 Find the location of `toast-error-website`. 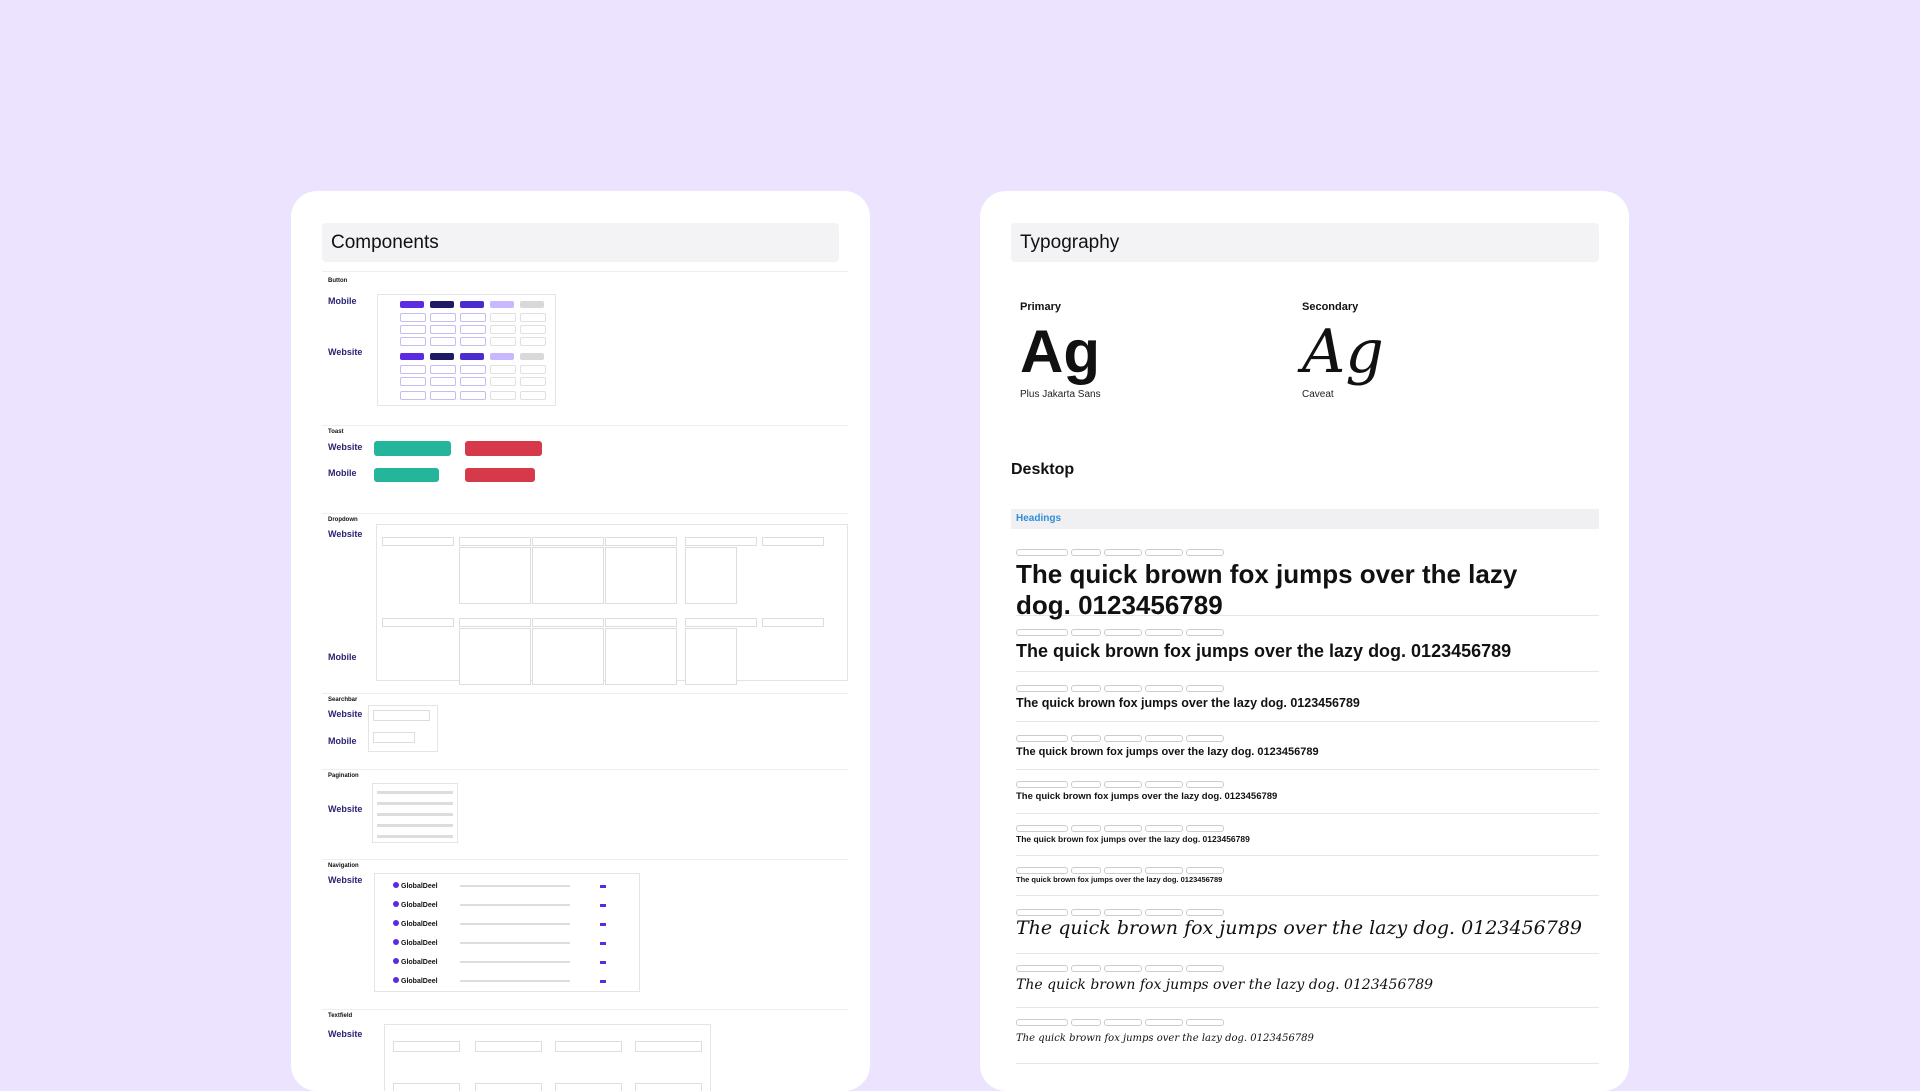

toast-error-website is located at coordinates (503, 448).